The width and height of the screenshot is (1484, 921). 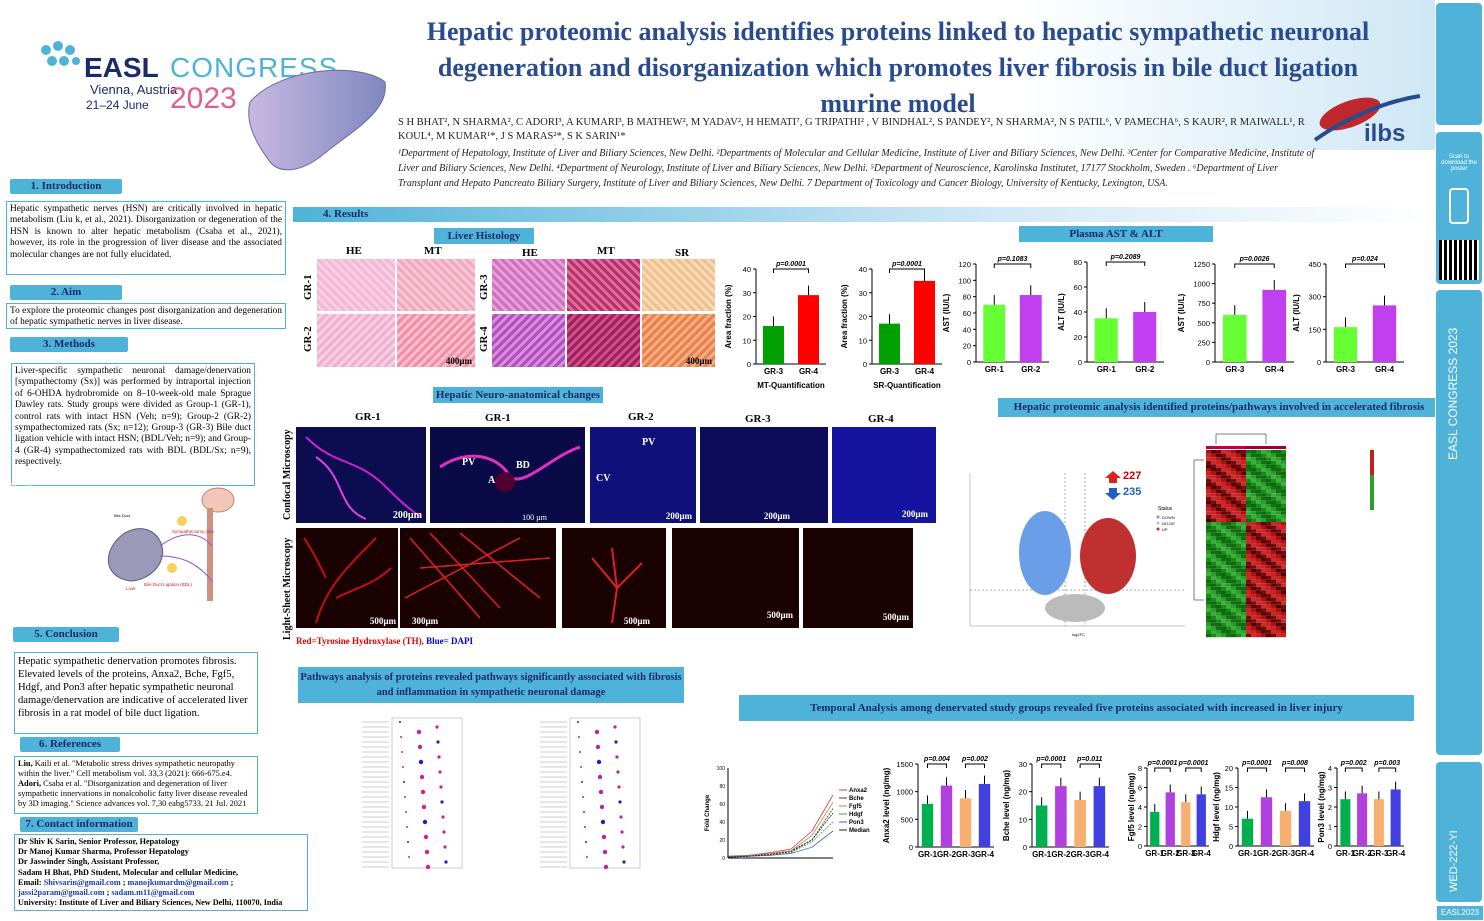 I want to click on y-tick-label: 0, so click(x=1231, y=846).